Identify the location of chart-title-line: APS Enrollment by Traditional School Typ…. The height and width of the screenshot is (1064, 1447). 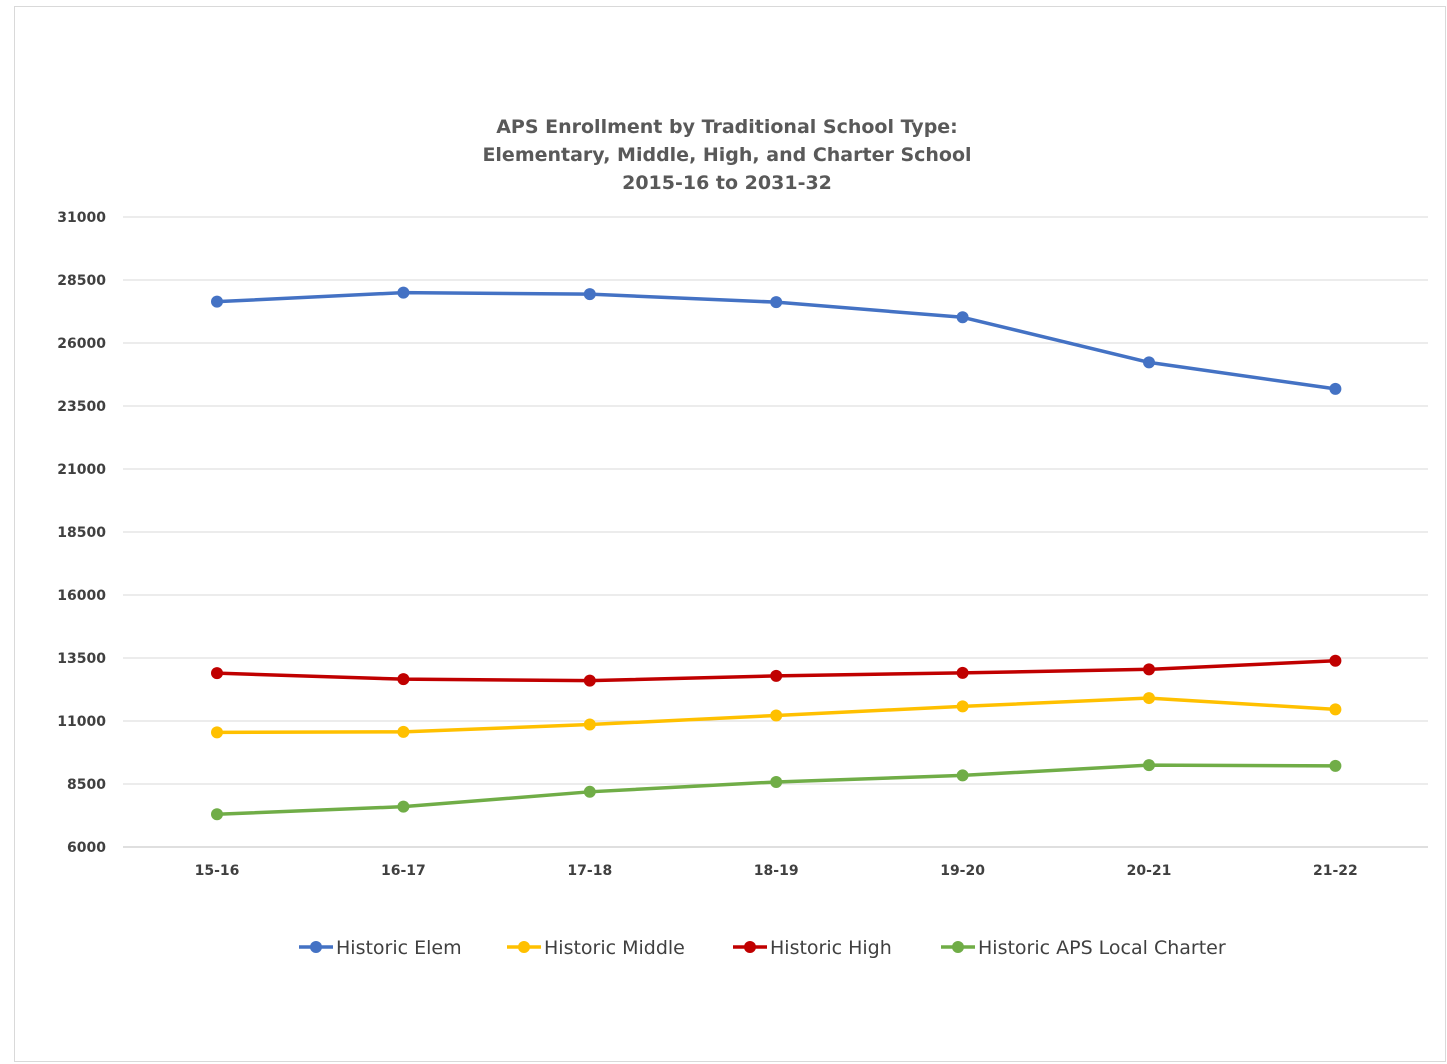
(727, 127).